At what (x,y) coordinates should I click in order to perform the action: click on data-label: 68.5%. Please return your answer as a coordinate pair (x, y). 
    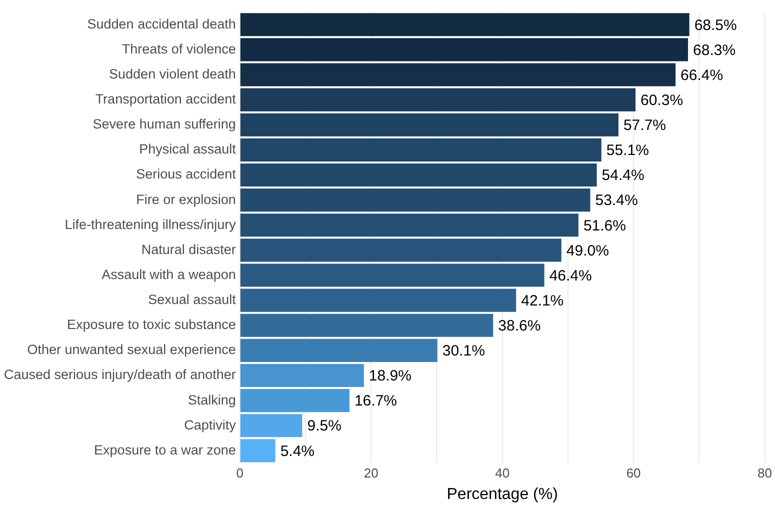
    Looking at the image, I should click on (715, 25).